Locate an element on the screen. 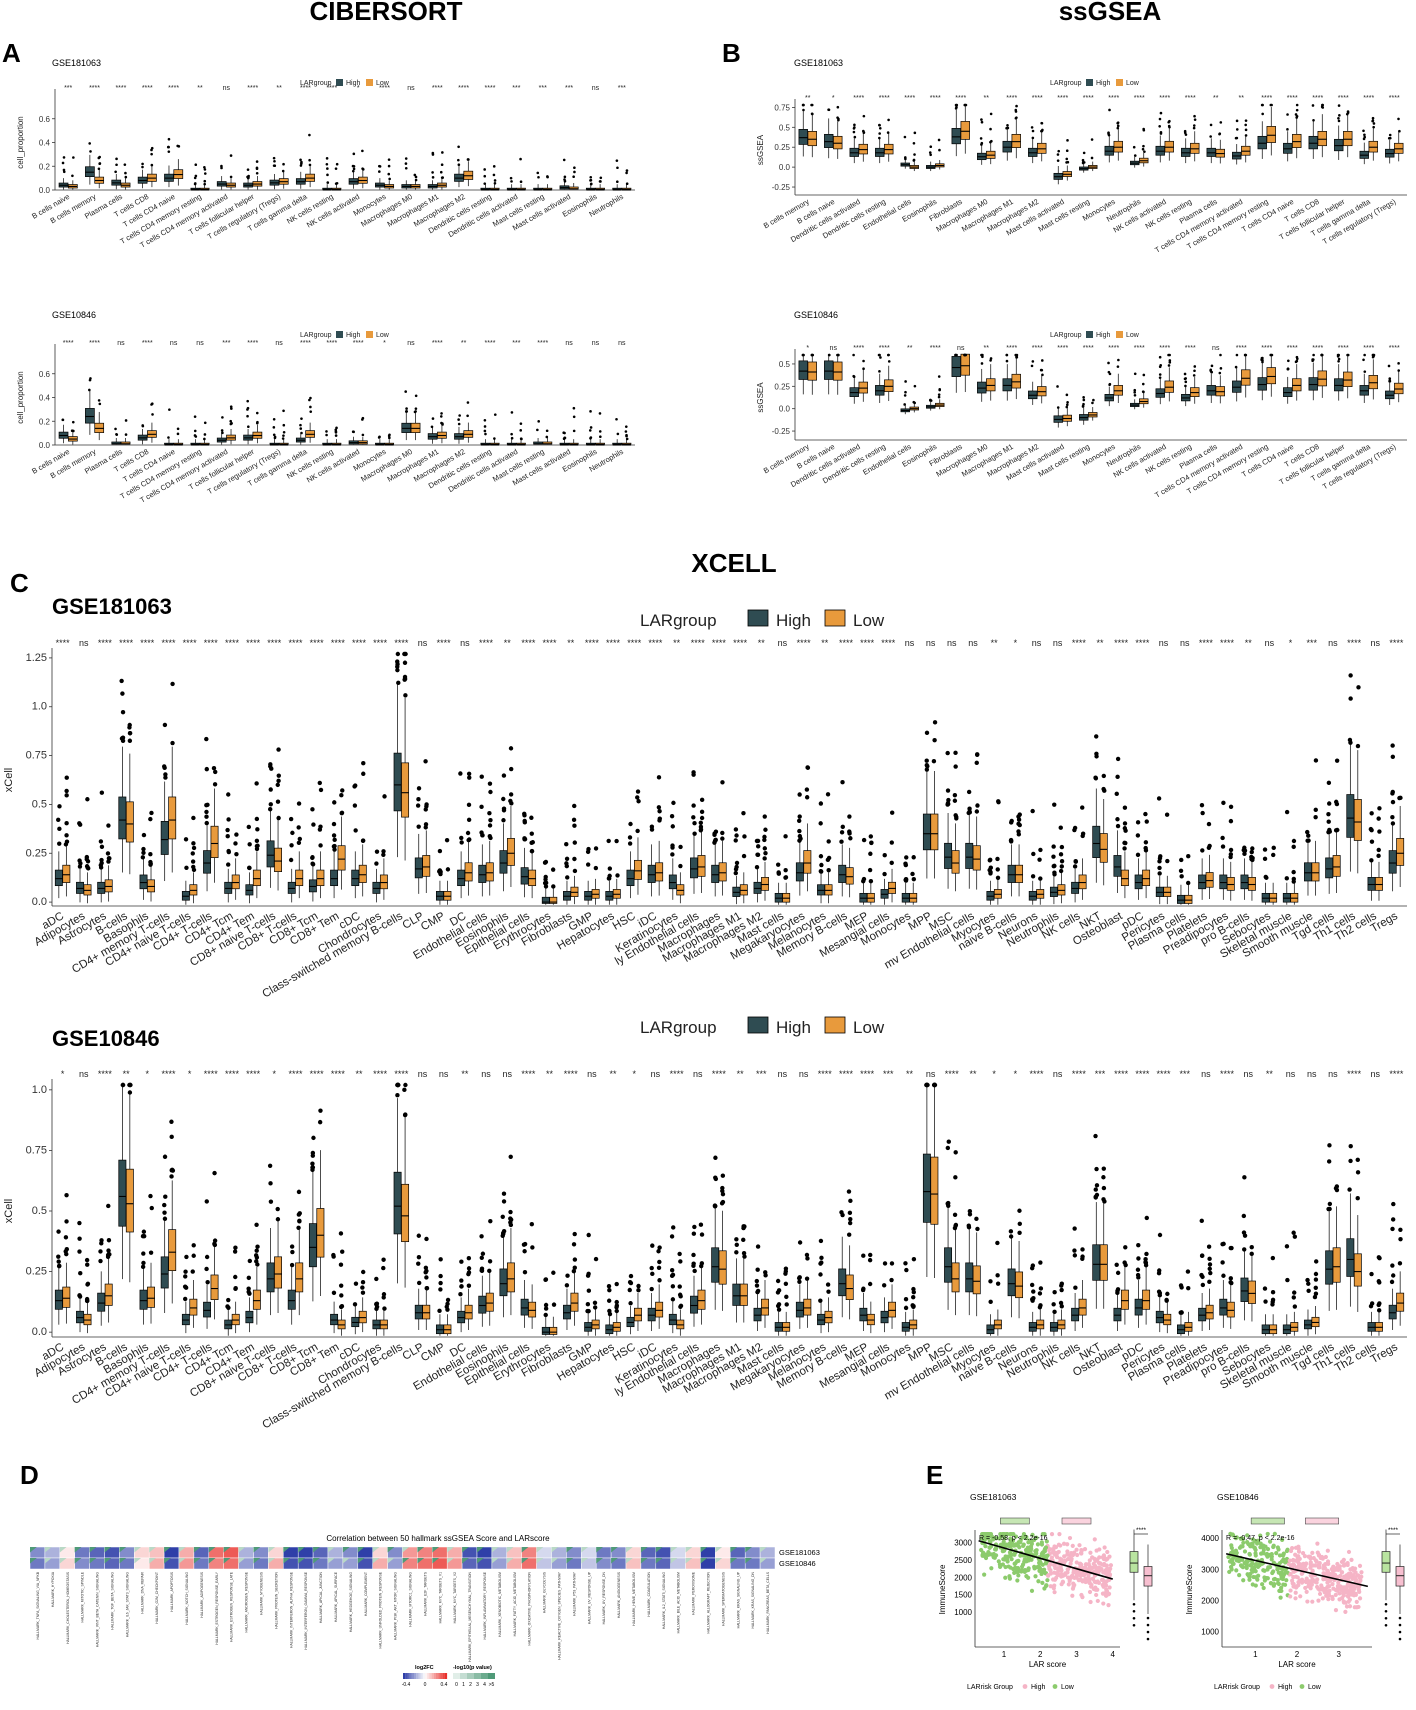 Image resolution: width=1416 pixels, height=1710 pixels. heatmap-column-label: HALLMARK_OXIDATIVE_PHOSPHORYLATION is located at coordinates (530, 1608).